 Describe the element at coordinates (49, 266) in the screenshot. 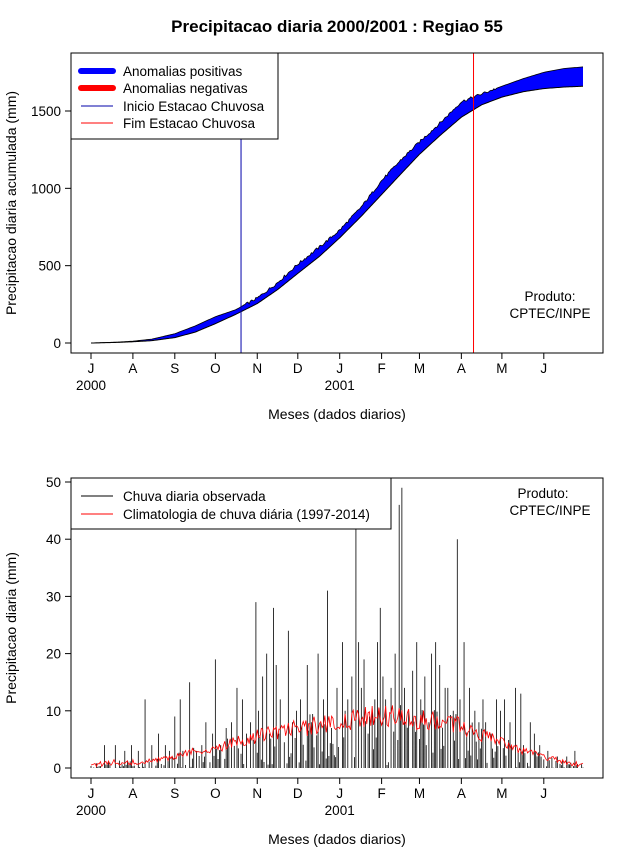

I see `y-tick-label: 500` at that location.